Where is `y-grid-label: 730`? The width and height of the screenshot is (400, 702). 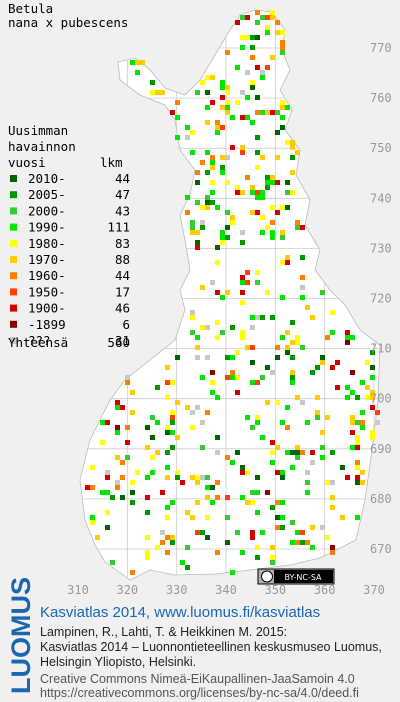
y-grid-label: 730 is located at coordinates (381, 248).